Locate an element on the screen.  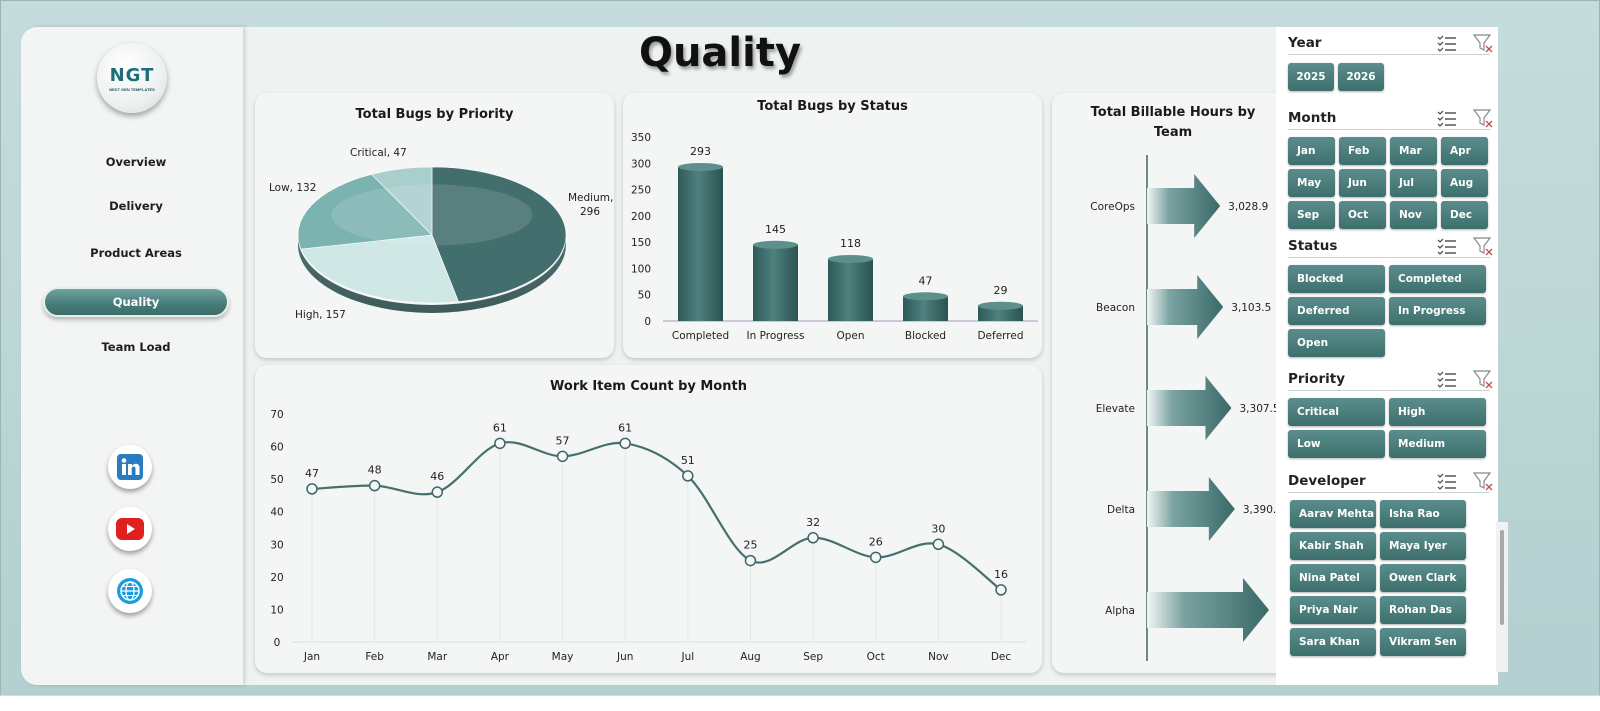
developer-chip-aarav-mehta: Aarav Mehta is located at coordinates (1333, 514).